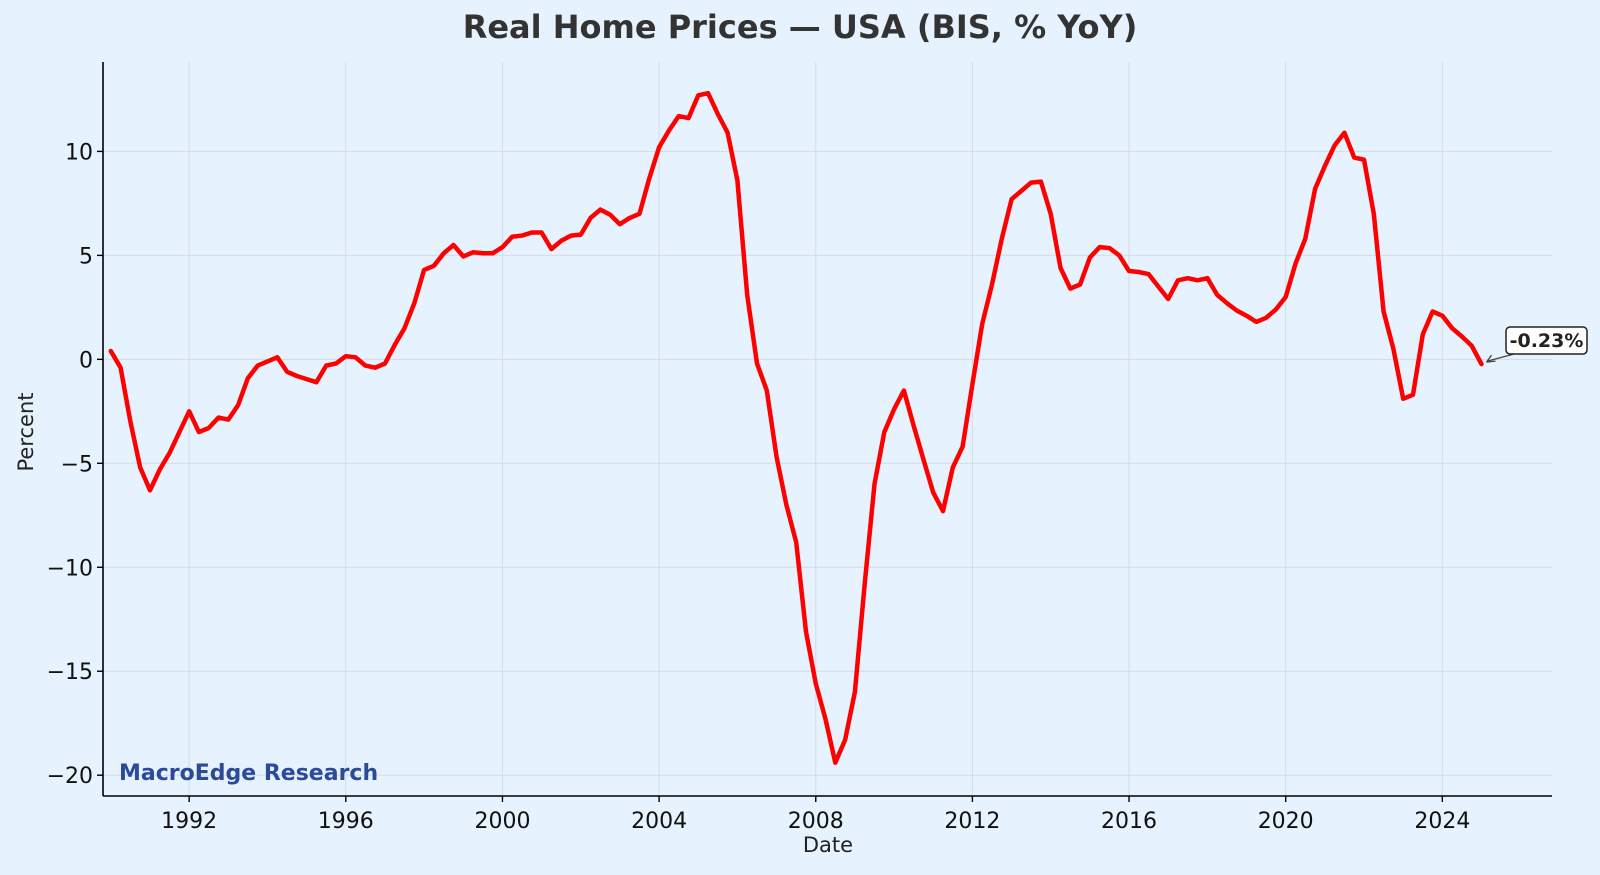 Image resolution: width=1600 pixels, height=875 pixels. Describe the element at coordinates (502, 821) in the screenshot. I see `x-tick-label: 2000` at that location.